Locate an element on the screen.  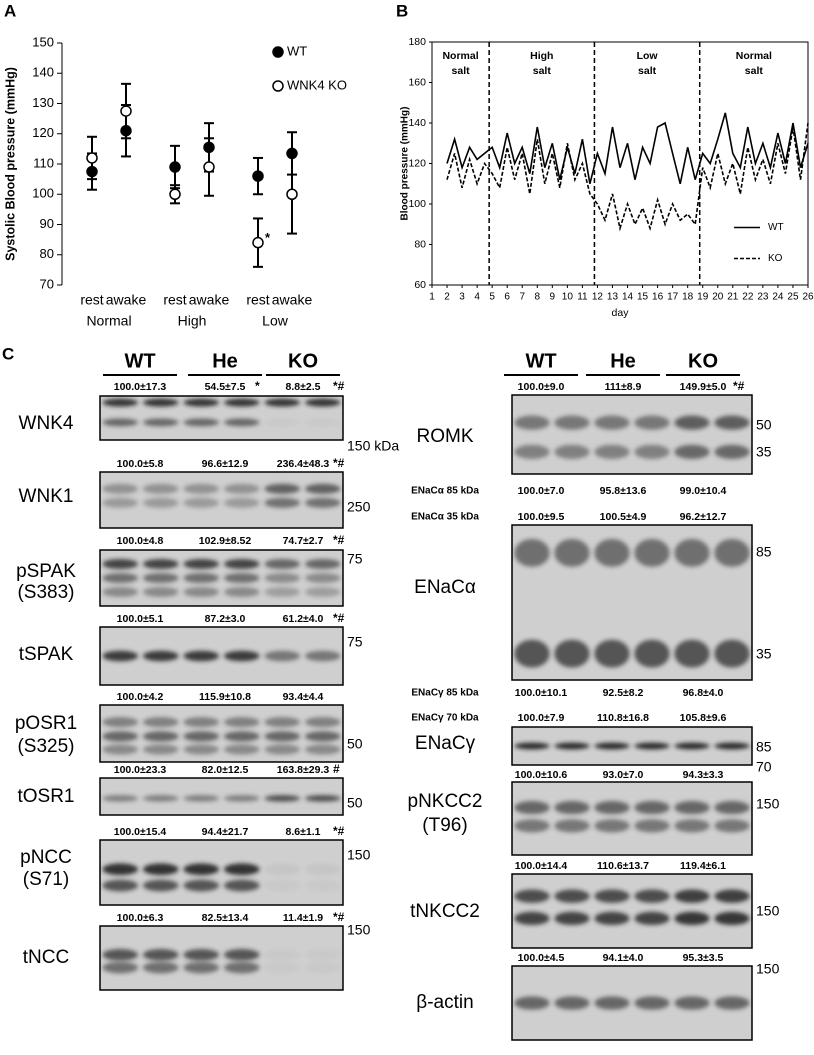
protein-label: ENaCγ is located at coordinates (445, 743).